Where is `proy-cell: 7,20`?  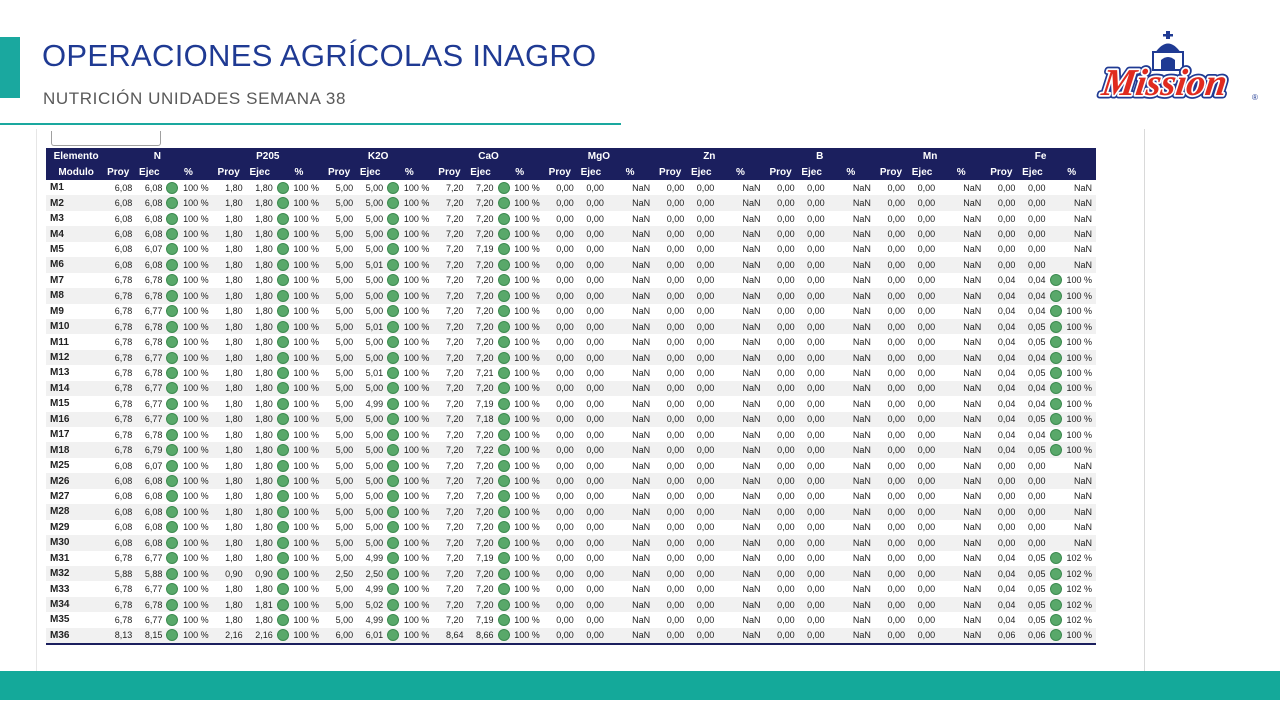
proy-cell: 7,20 is located at coordinates (454, 450).